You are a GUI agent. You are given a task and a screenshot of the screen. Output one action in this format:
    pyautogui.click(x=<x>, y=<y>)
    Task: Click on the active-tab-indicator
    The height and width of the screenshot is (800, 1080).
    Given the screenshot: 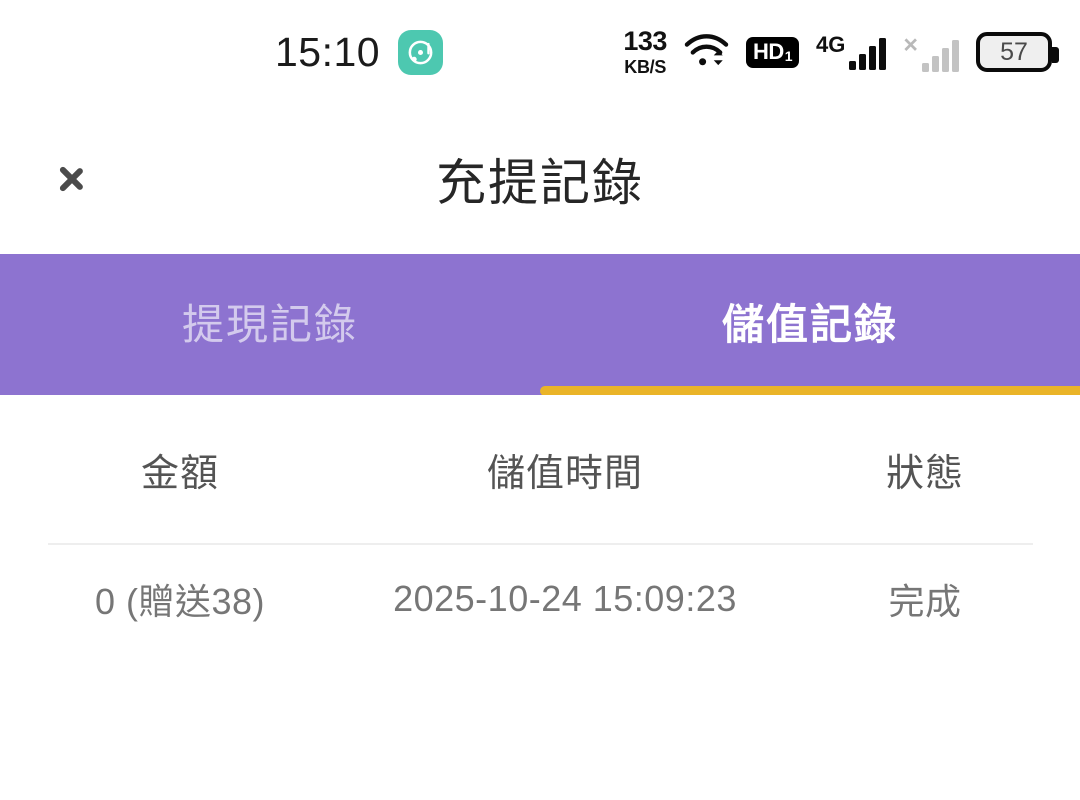 What is the action you would take?
    pyautogui.click(x=810, y=391)
    